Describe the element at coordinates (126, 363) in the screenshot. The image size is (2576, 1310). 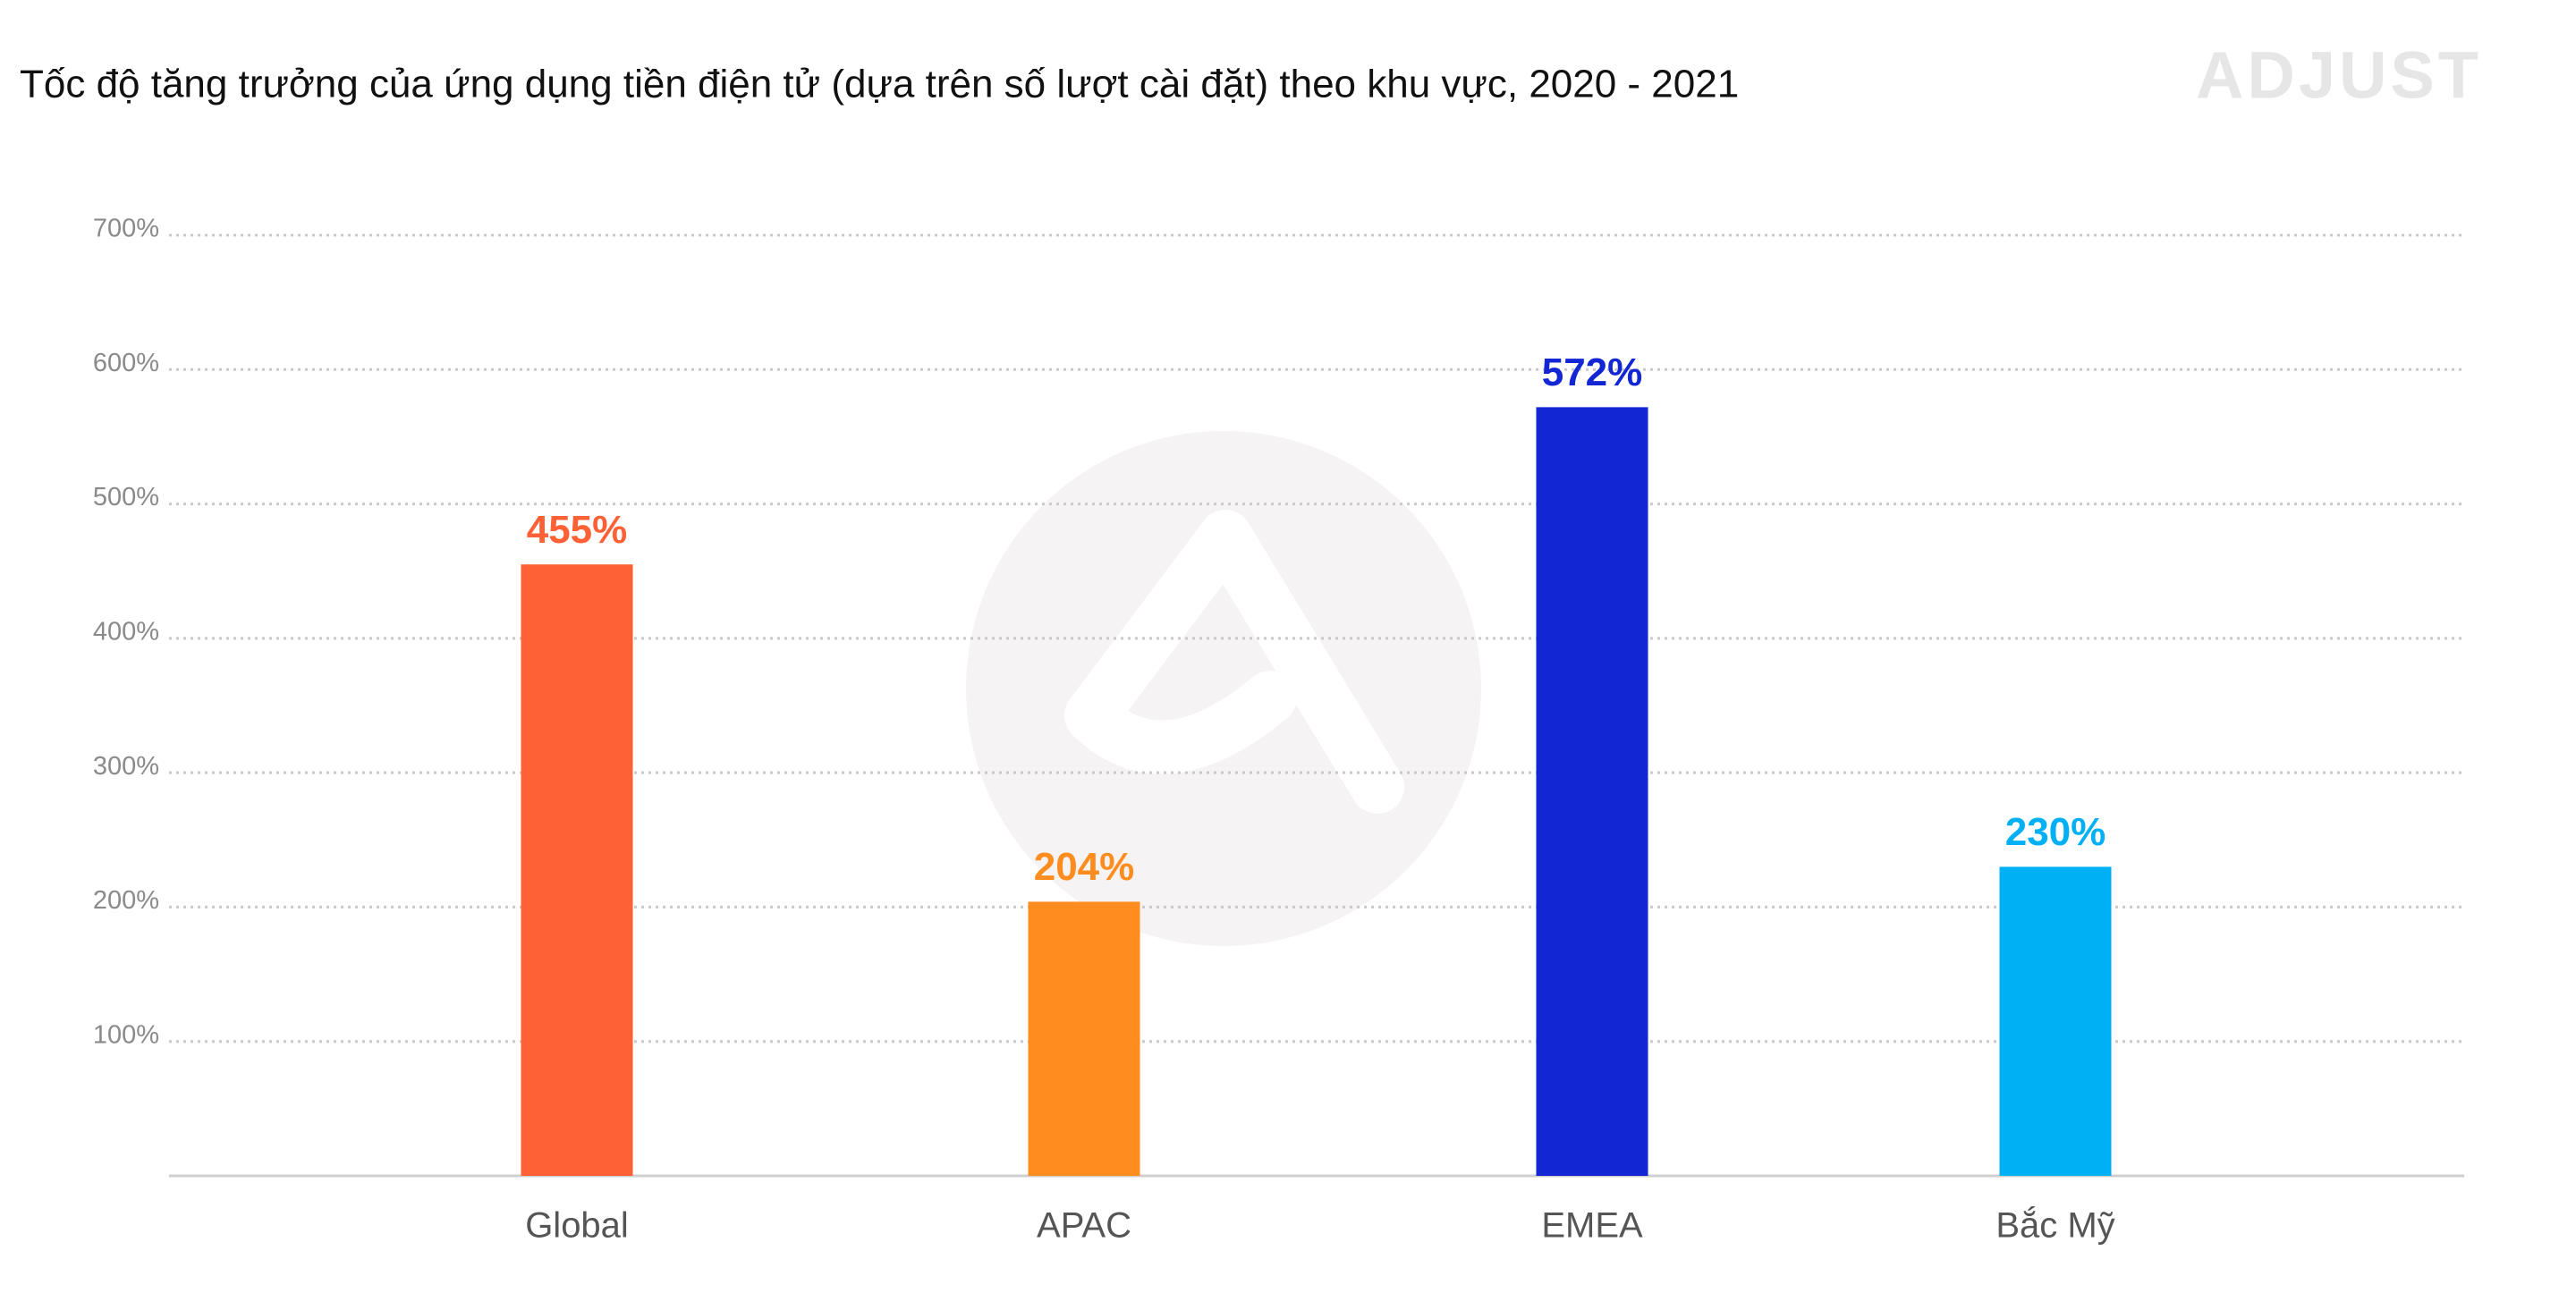
I see `y-tick-label: 600%` at that location.